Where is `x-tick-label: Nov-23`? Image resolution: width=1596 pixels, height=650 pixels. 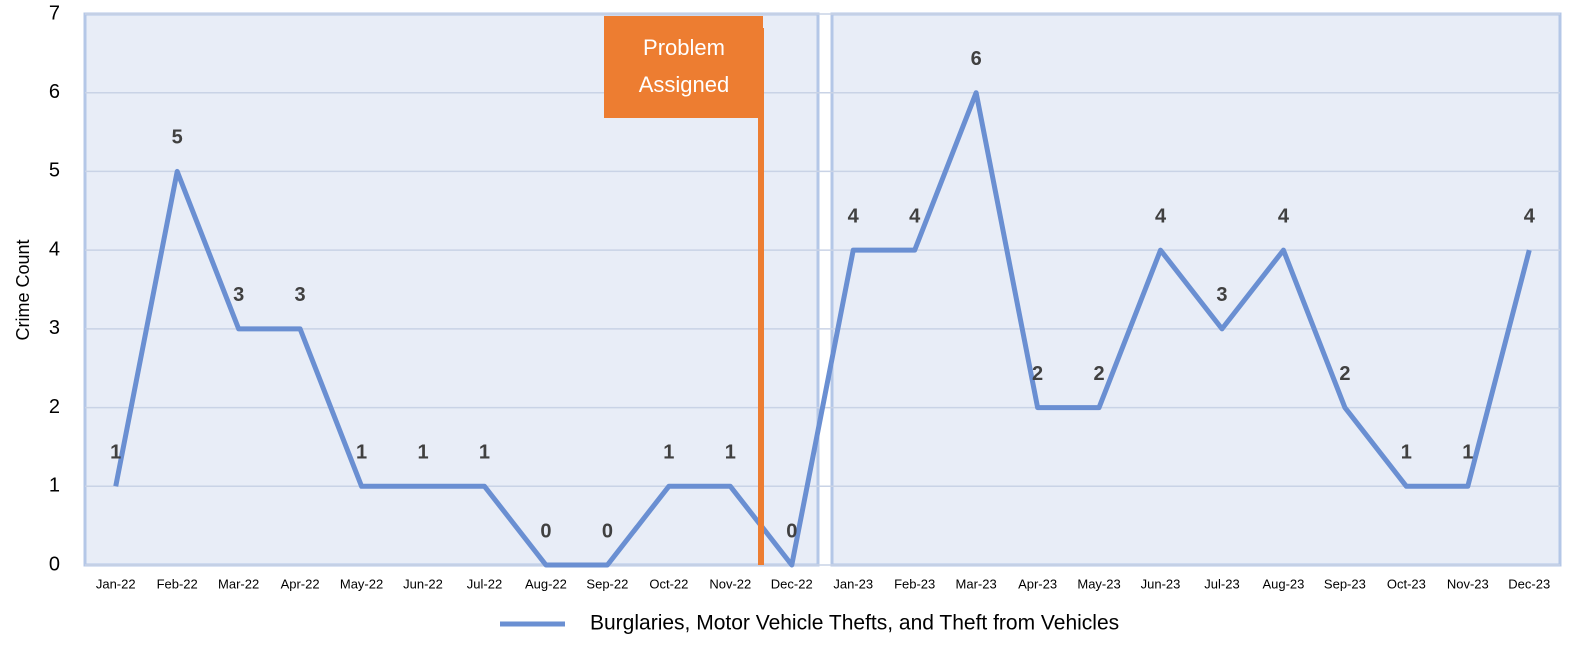 x-tick-label: Nov-23 is located at coordinates (1468, 583).